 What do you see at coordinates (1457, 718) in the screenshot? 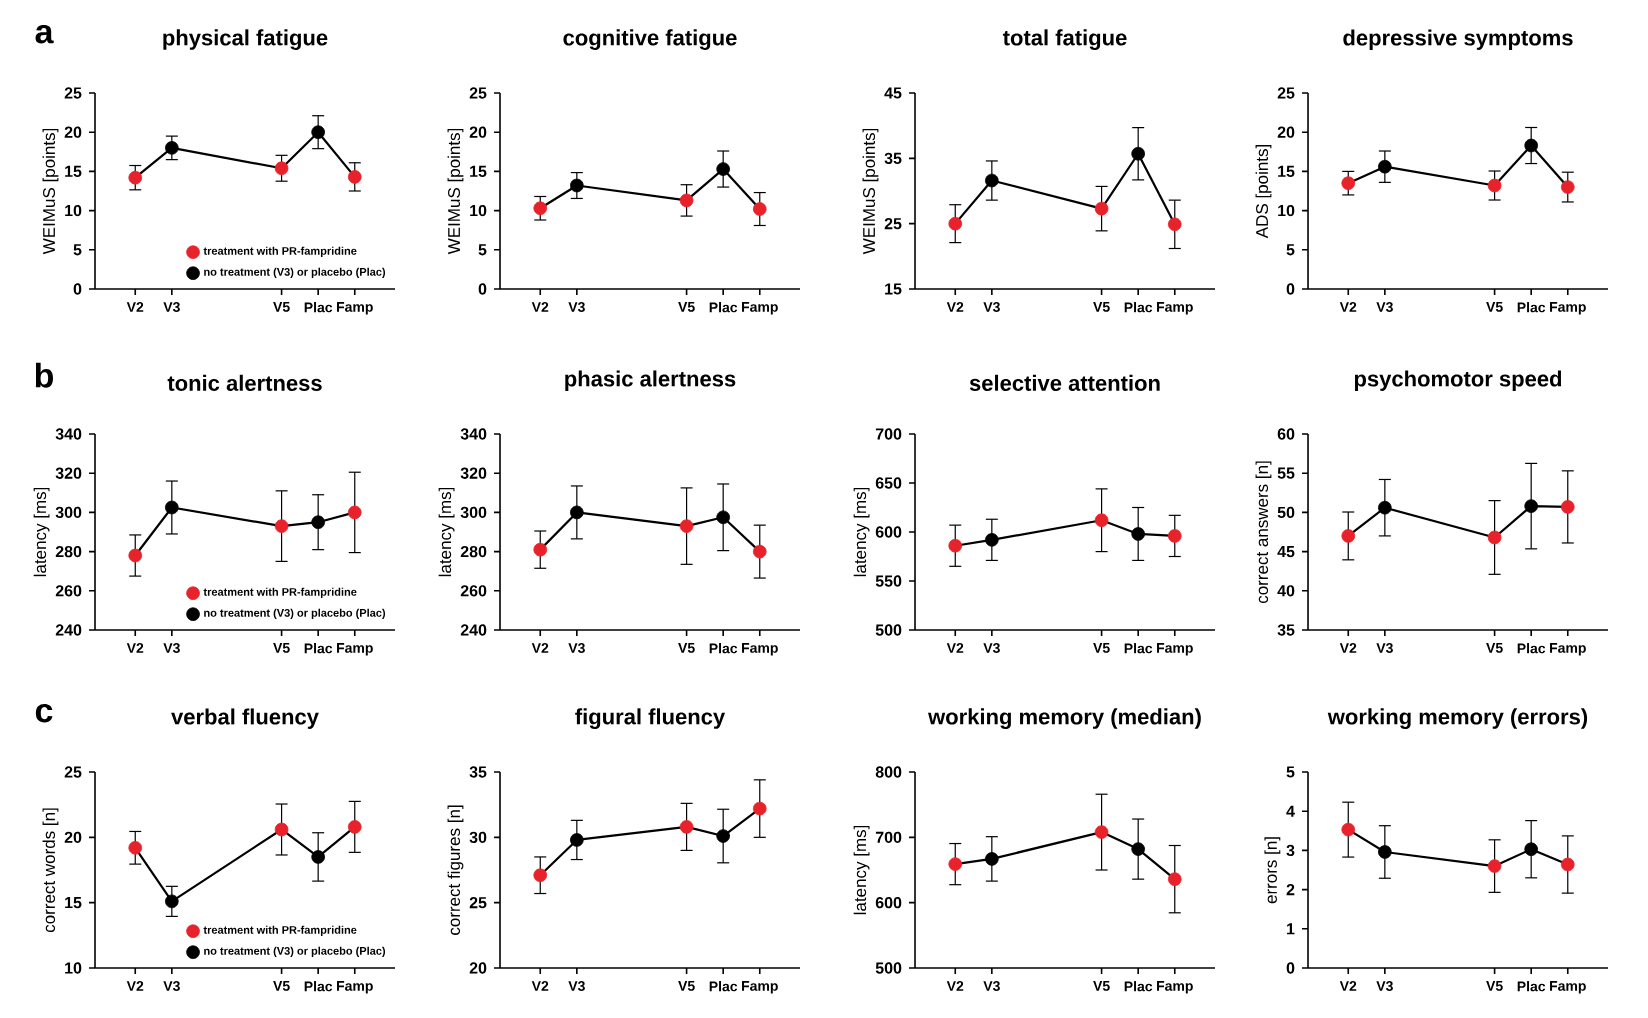
I see `chart-title: working memory (errors)` at bounding box center [1457, 718].